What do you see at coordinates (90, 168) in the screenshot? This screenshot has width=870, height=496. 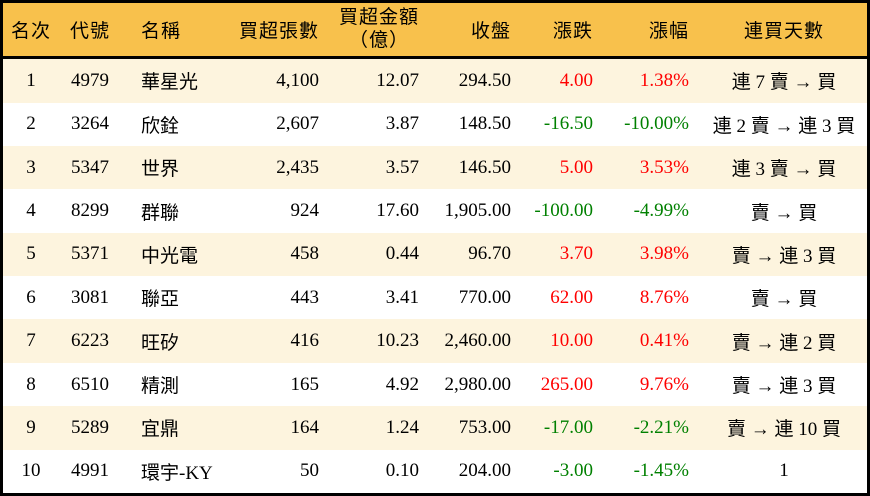 I see `cell-code: 5347` at bounding box center [90, 168].